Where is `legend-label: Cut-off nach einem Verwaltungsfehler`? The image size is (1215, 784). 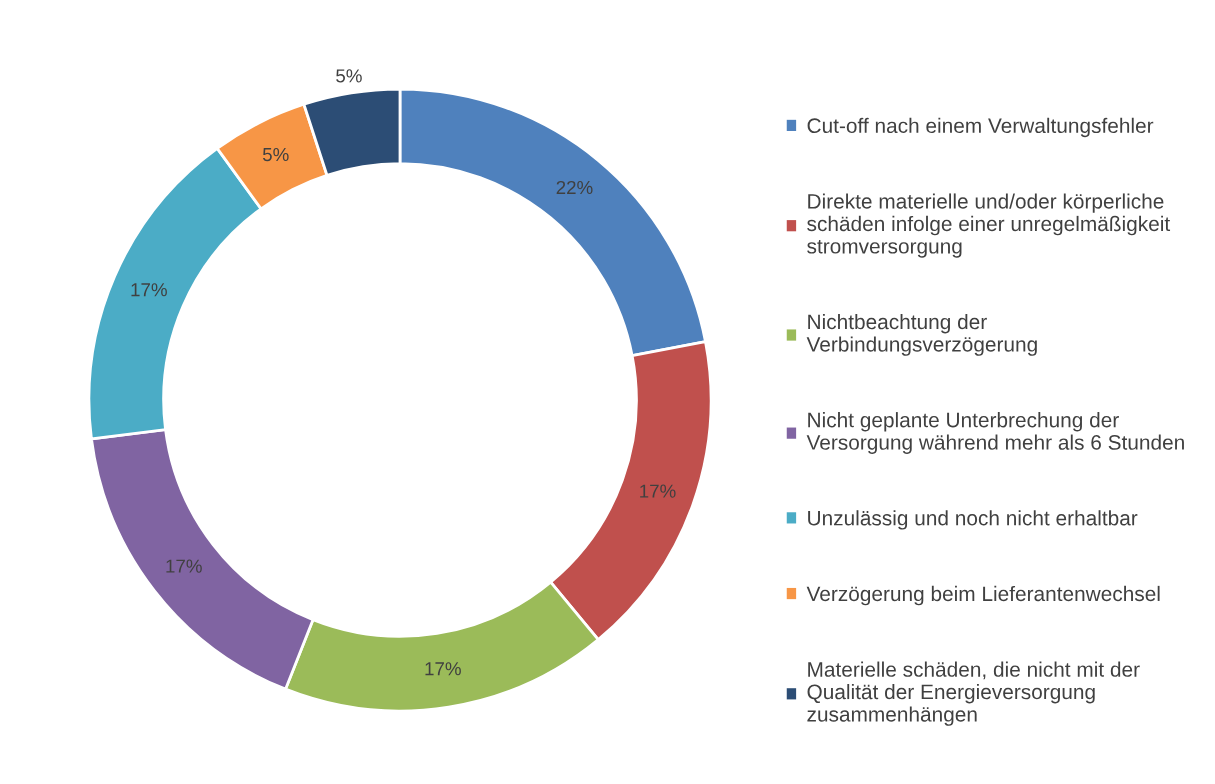
legend-label: Cut-off nach einem Verwaltungsfehler is located at coordinates (980, 127).